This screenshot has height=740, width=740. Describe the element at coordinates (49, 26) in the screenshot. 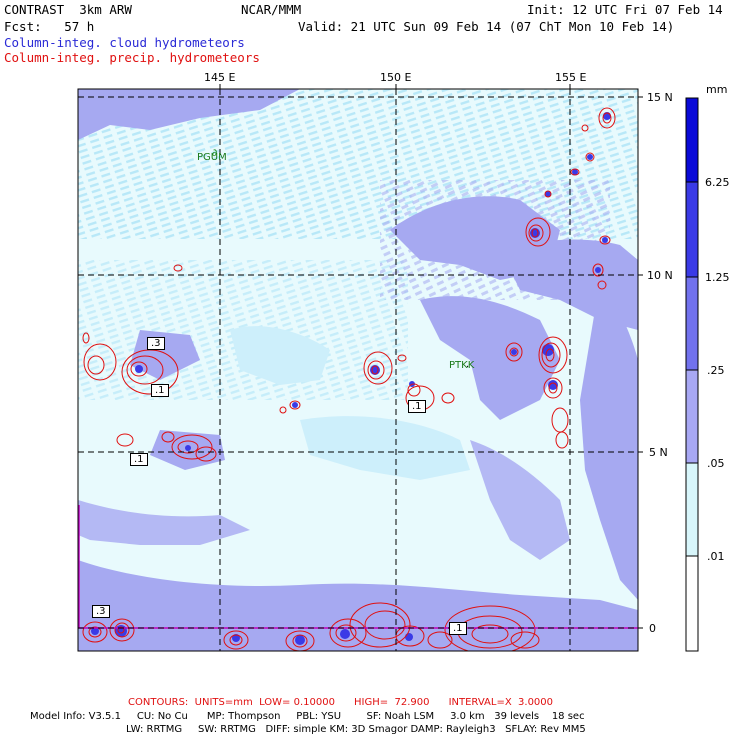

I see `forecast-hour: Fcst: 57 h` at that location.